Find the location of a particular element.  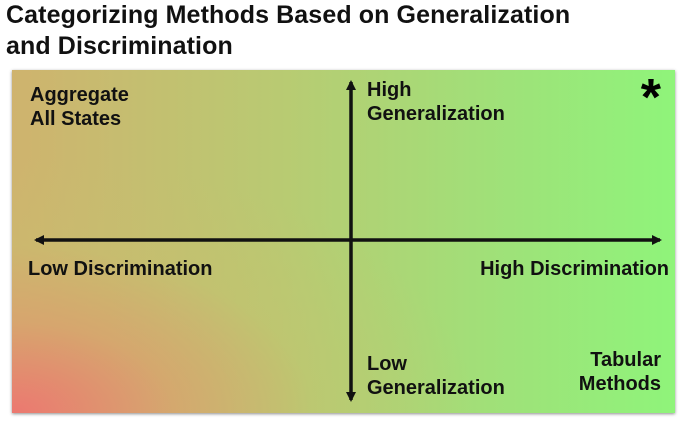

aggregate-label-line-1: Aggregate is located at coordinates (79, 95).